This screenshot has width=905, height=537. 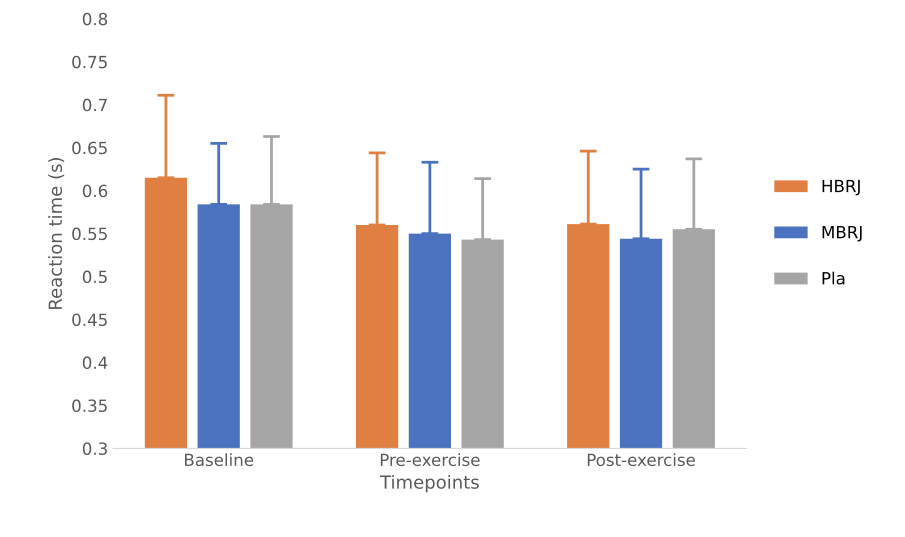 I want to click on y-axis-title: Reaction time (s), so click(x=56, y=233).